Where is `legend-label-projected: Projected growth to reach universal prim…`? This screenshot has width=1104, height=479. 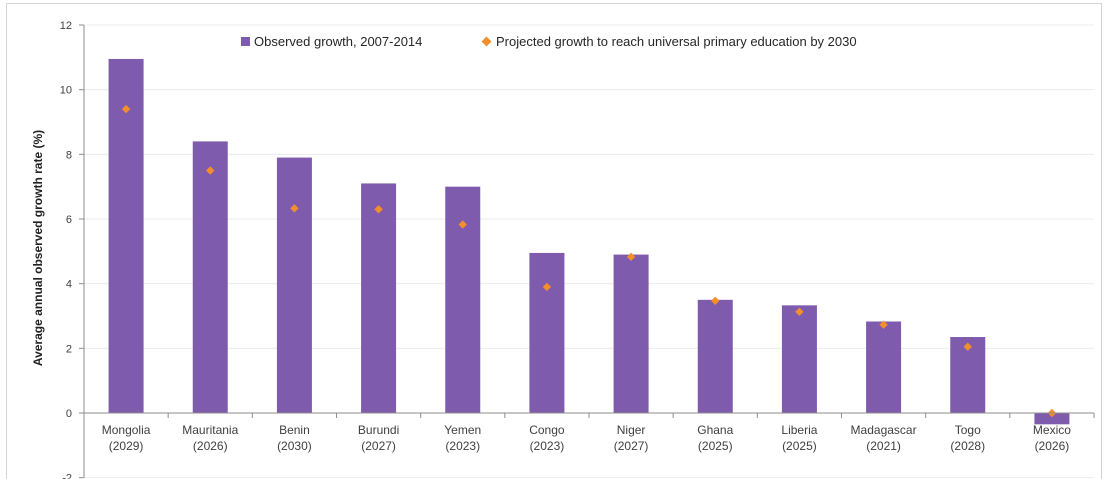
legend-label-projected: Projected growth to reach universal prim… is located at coordinates (676, 41).